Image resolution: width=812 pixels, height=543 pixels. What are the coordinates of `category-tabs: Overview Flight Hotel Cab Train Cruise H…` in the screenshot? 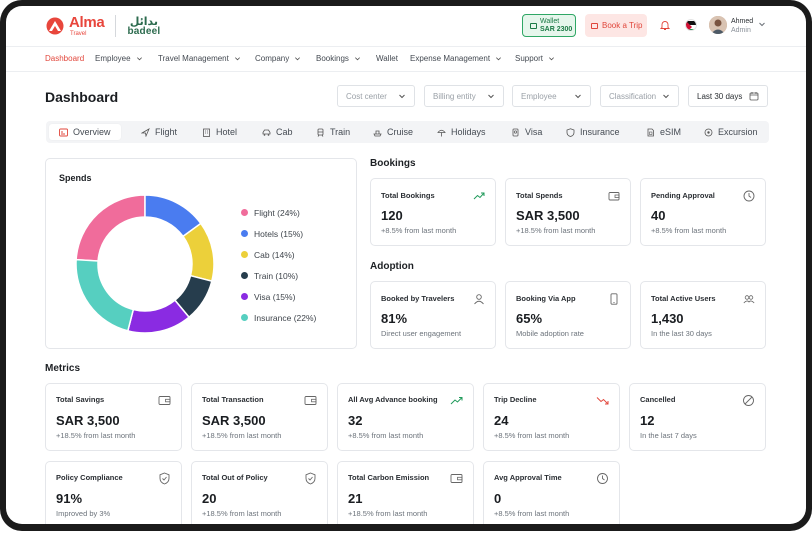 It's located at (407, 132).